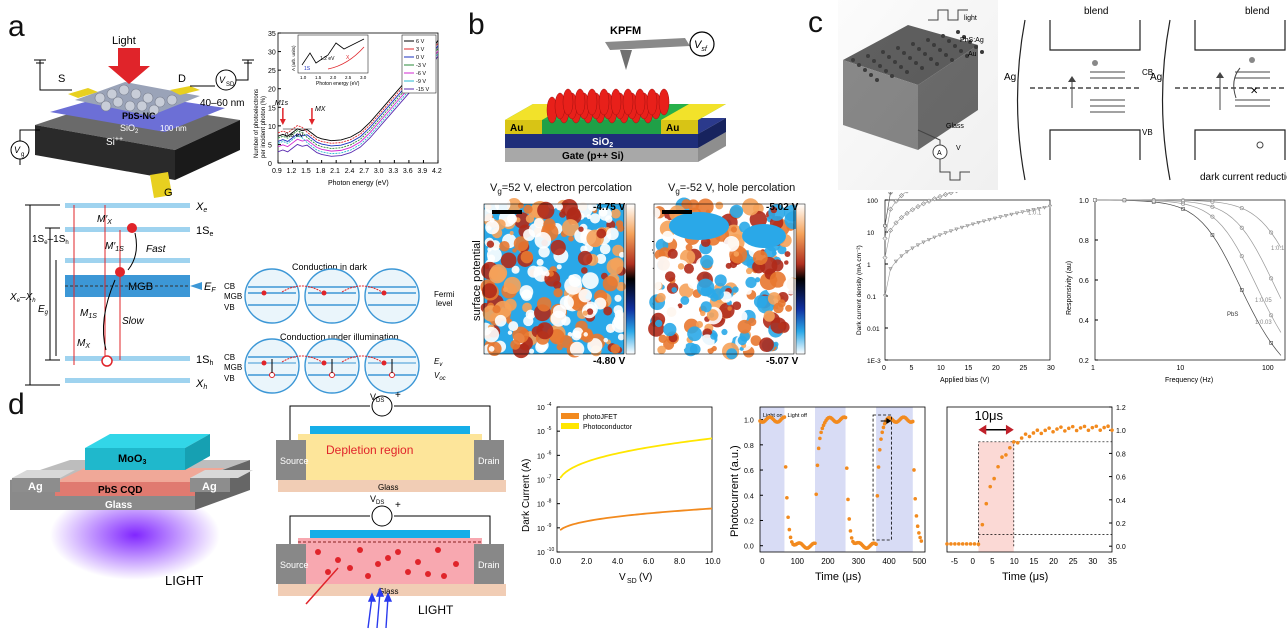  Describe the element at coordinates (749, 446) in the screenshot. I see `svg-text: 0.8` at that location.